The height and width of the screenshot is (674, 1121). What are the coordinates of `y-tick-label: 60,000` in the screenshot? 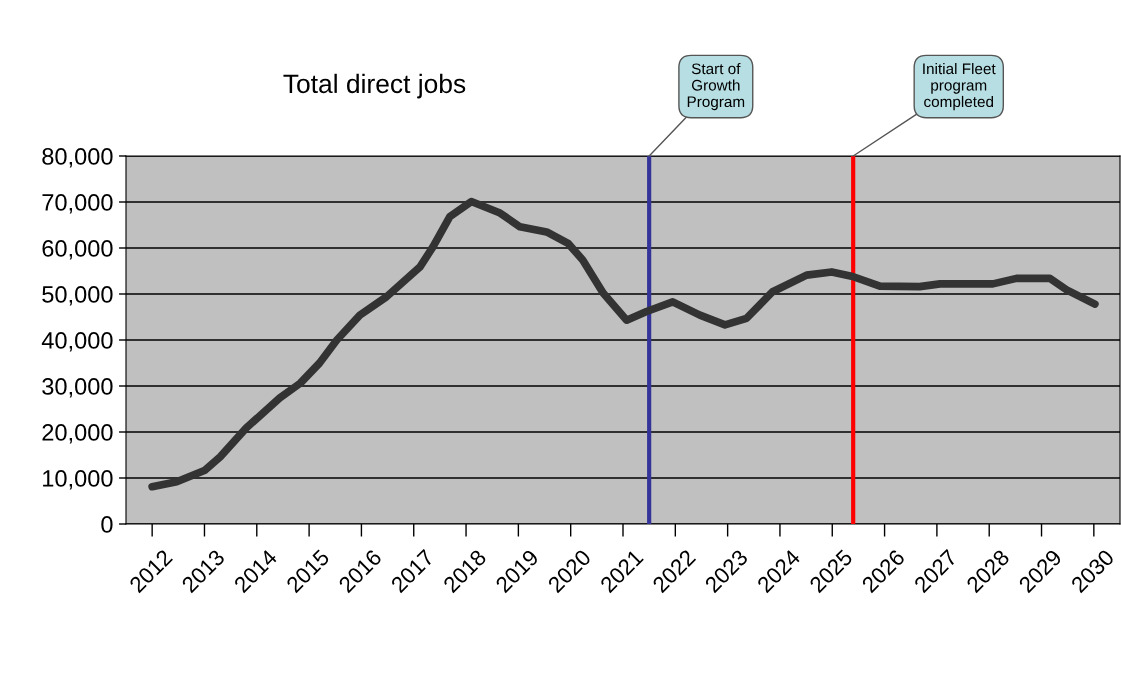 It's located at (77, 250).